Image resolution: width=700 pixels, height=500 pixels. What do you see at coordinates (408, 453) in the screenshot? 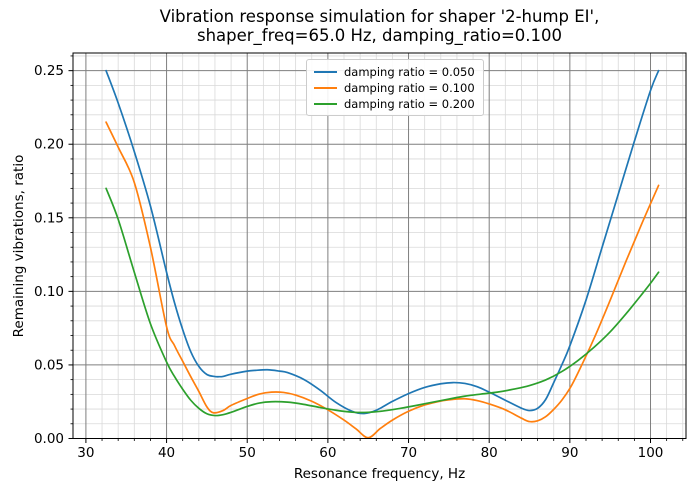
I see `x-tick-label: 70` at bounding box center [408, 453].